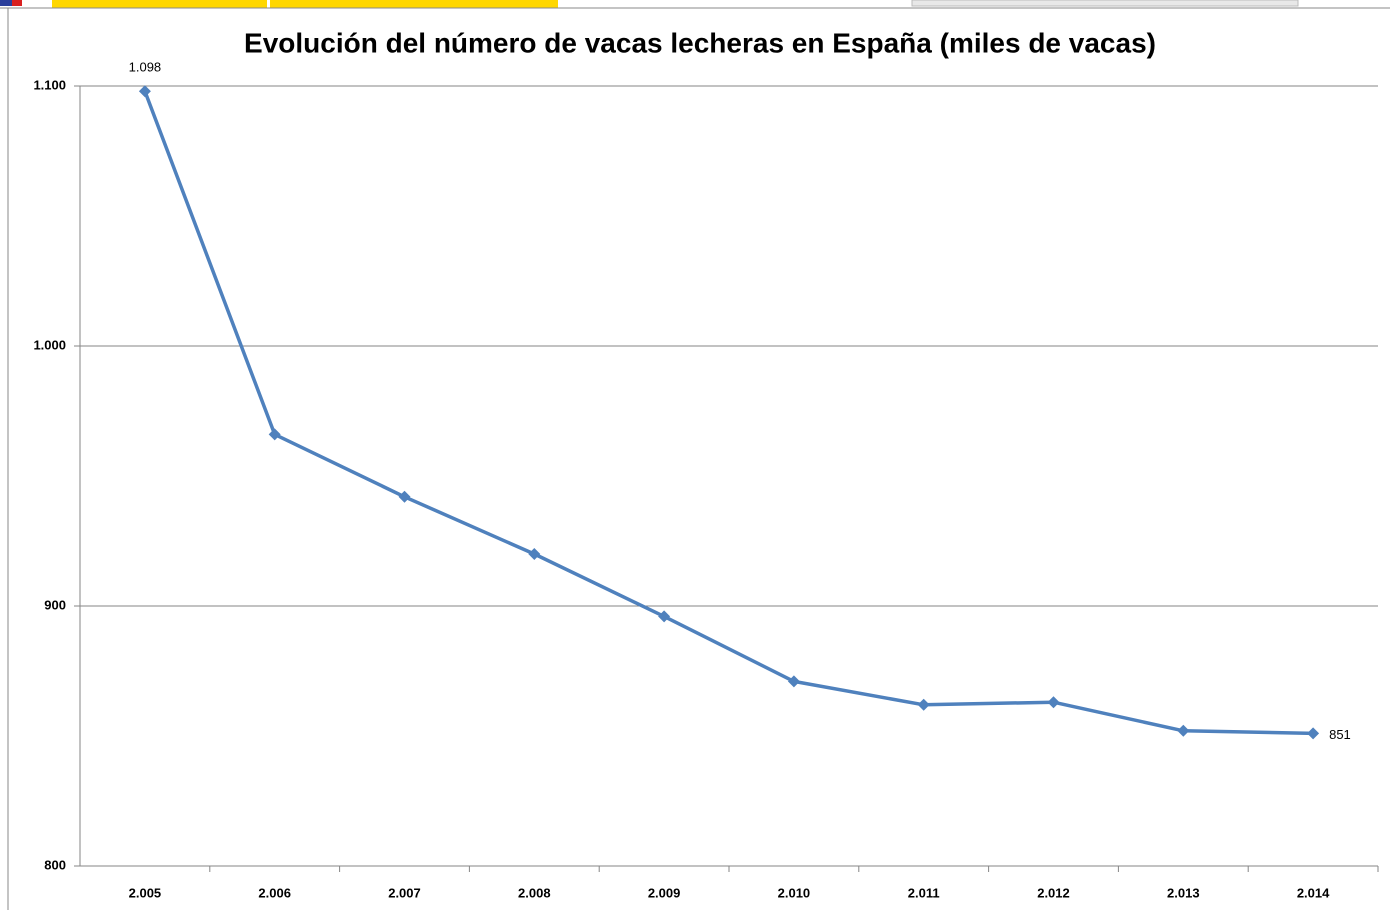 Image resolution: width=1390 pixels, height=910 pixels. Describe the element at coordinates (1313, 892) in the screenshot. I see `x-tick-label: 2.014` at that location.